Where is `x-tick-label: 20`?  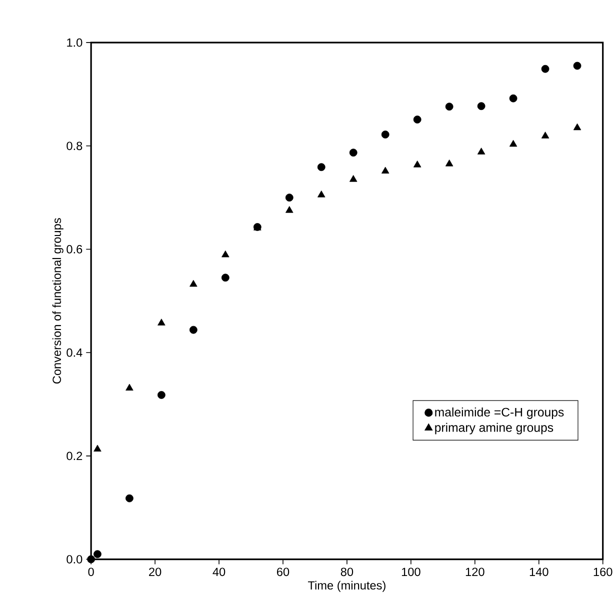 x-tick-label: 20 is located at coordinates (155, 572).